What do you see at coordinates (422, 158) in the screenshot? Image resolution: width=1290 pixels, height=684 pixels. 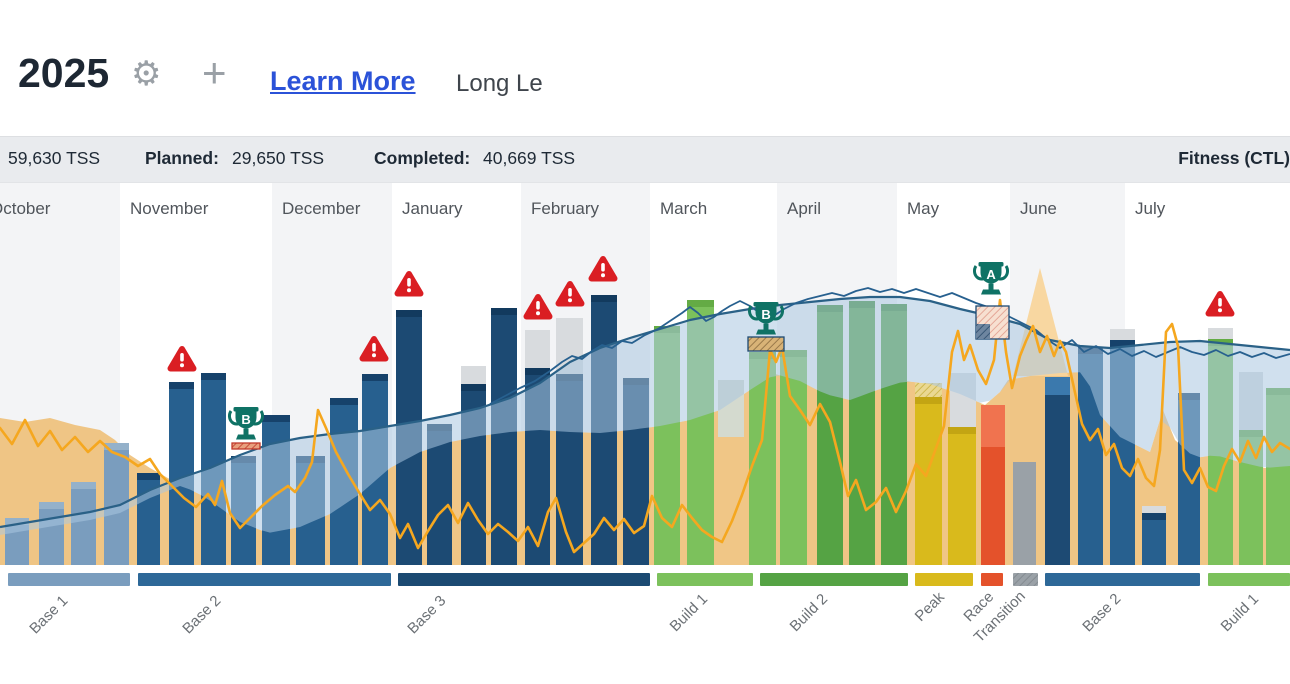 I see `completed-label: Completed:` at bounding box center [422, 158].